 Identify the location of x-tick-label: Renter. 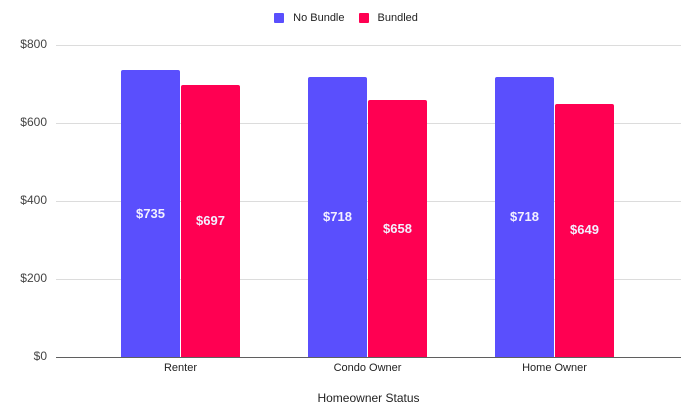
(180, 368).